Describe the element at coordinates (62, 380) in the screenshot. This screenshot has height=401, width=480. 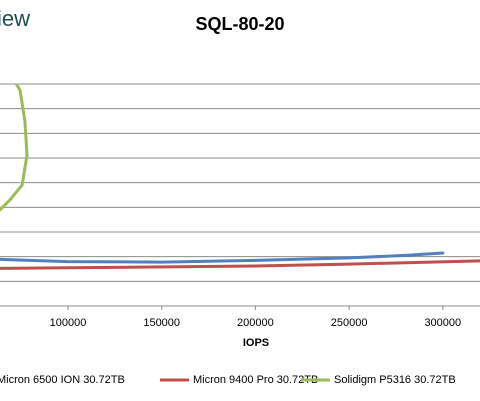
I see `legend-label: Micron 6500 ION 30.72TB` at that location.